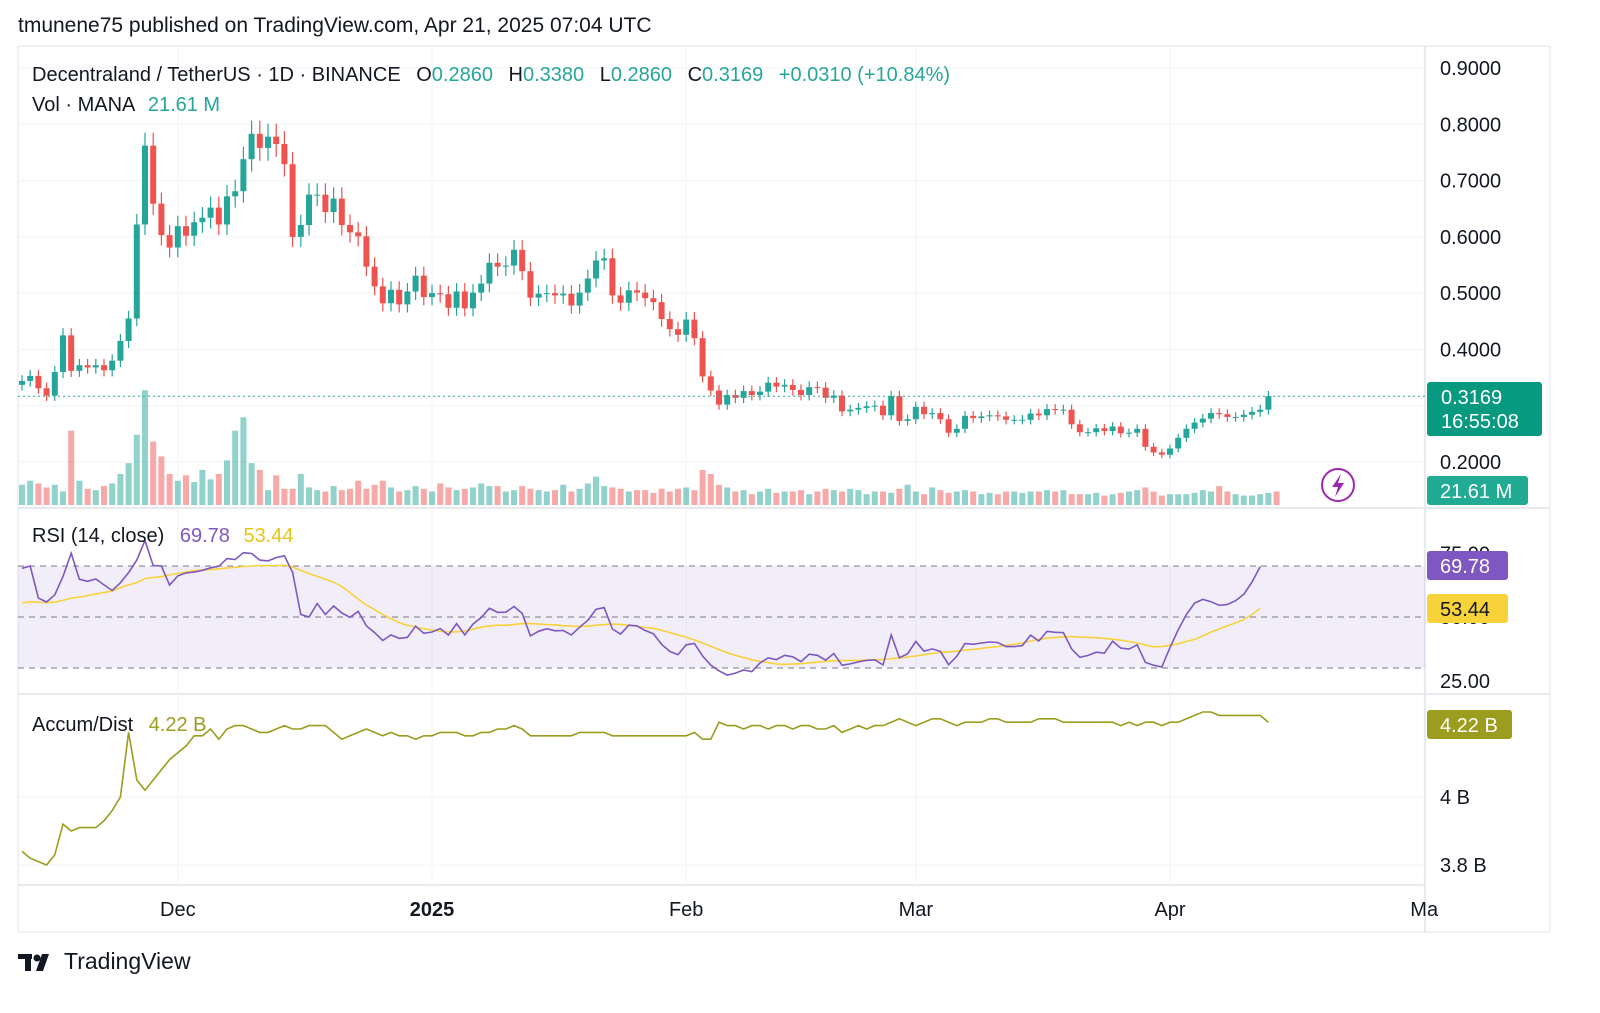 Image resolution: width=1600 pixels, height=1013 pixels. Describe the element at coordinates (916, 910) in the screenshot. I see `time-tick-label: Mar` at that location.